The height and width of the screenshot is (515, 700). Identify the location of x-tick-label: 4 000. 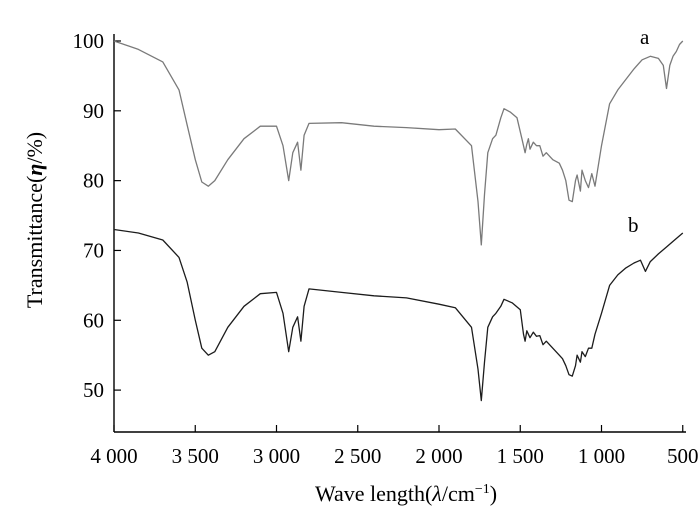
(113, 456).